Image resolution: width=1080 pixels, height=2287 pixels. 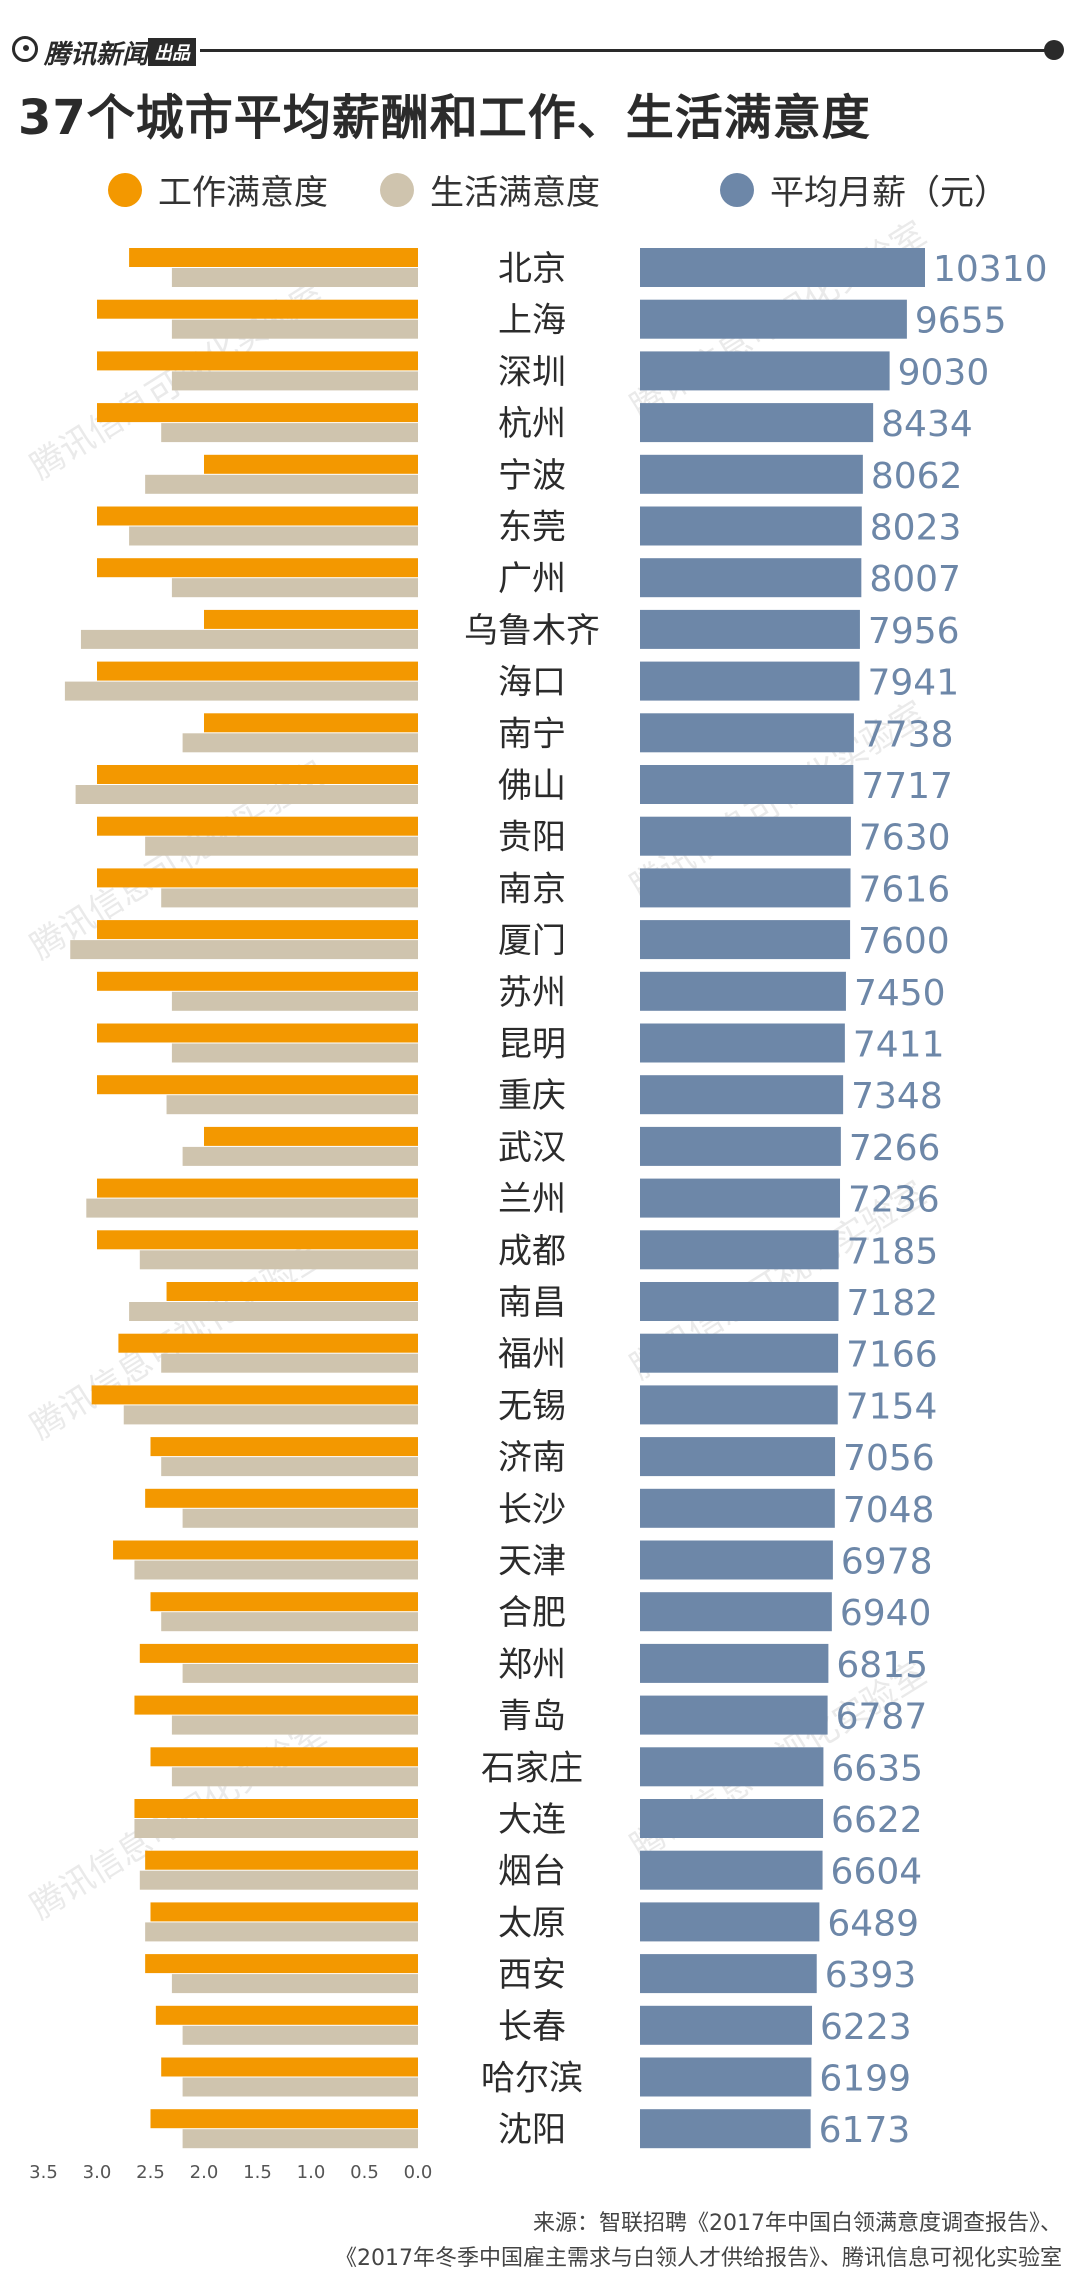 I want to click on brand-header: 腾讯新闻 出品, so click(x=540, y=50).